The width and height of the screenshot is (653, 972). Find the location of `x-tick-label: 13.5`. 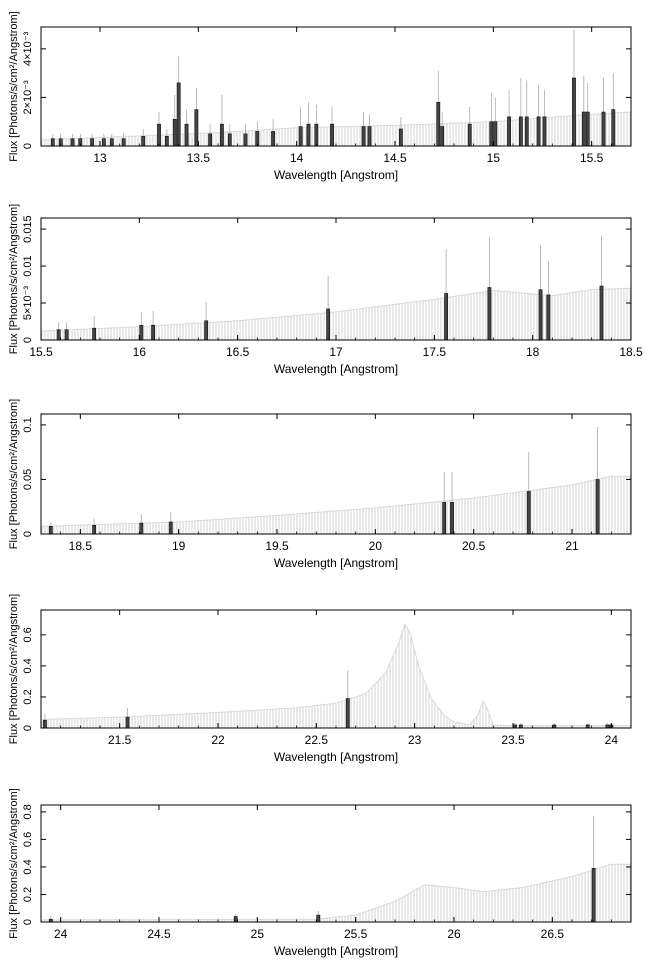

x-tick-label: 13.5 is located at coordinates (199, 158).